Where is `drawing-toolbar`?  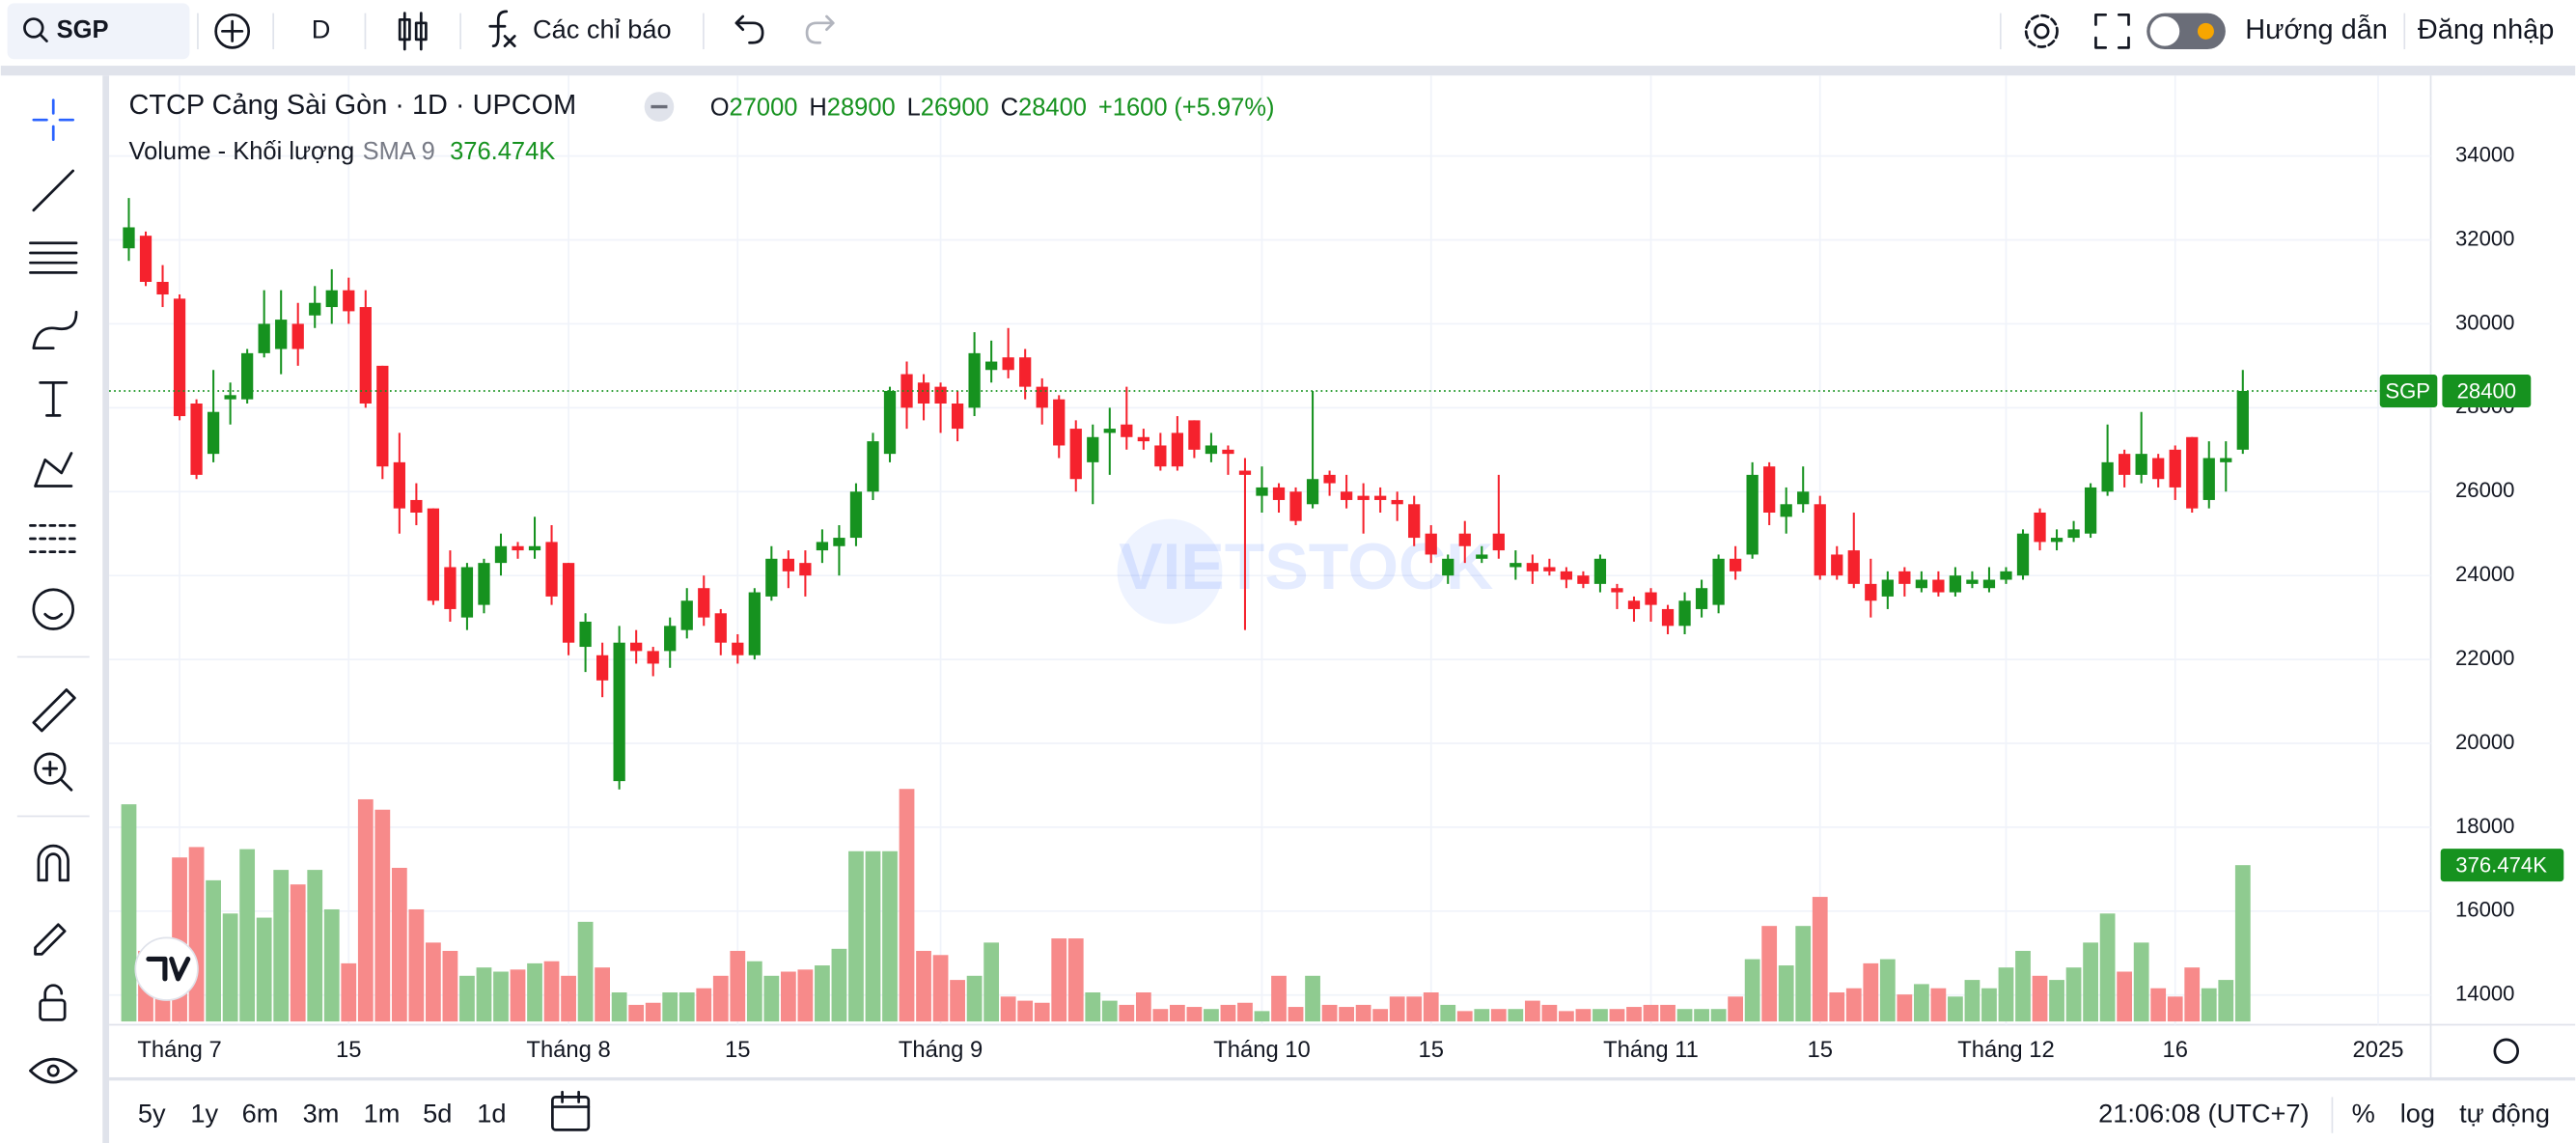
drawing-toolbar is located at coordinates (53, 591).